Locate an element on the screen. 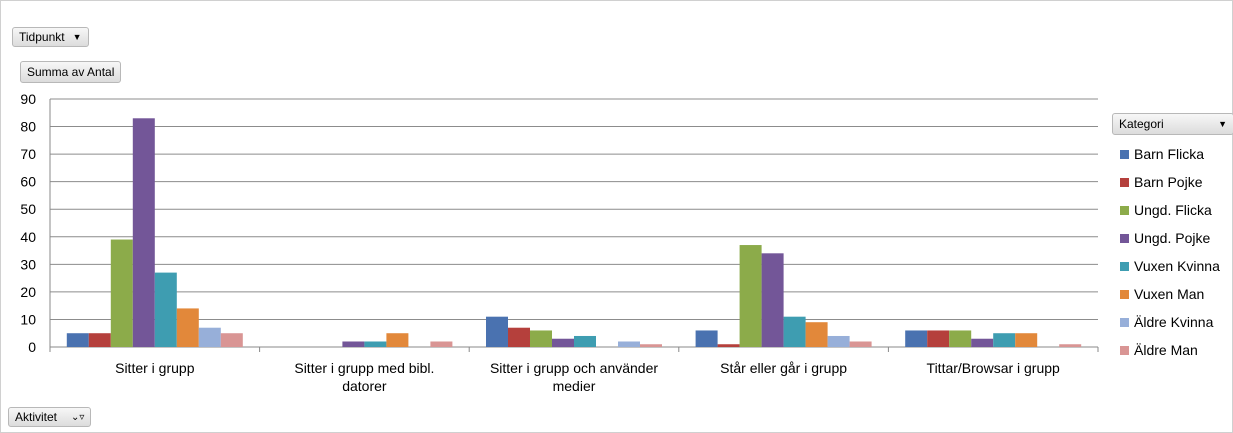  legend-label: Ungd. Pojke is located at coordinates (1172, 238).